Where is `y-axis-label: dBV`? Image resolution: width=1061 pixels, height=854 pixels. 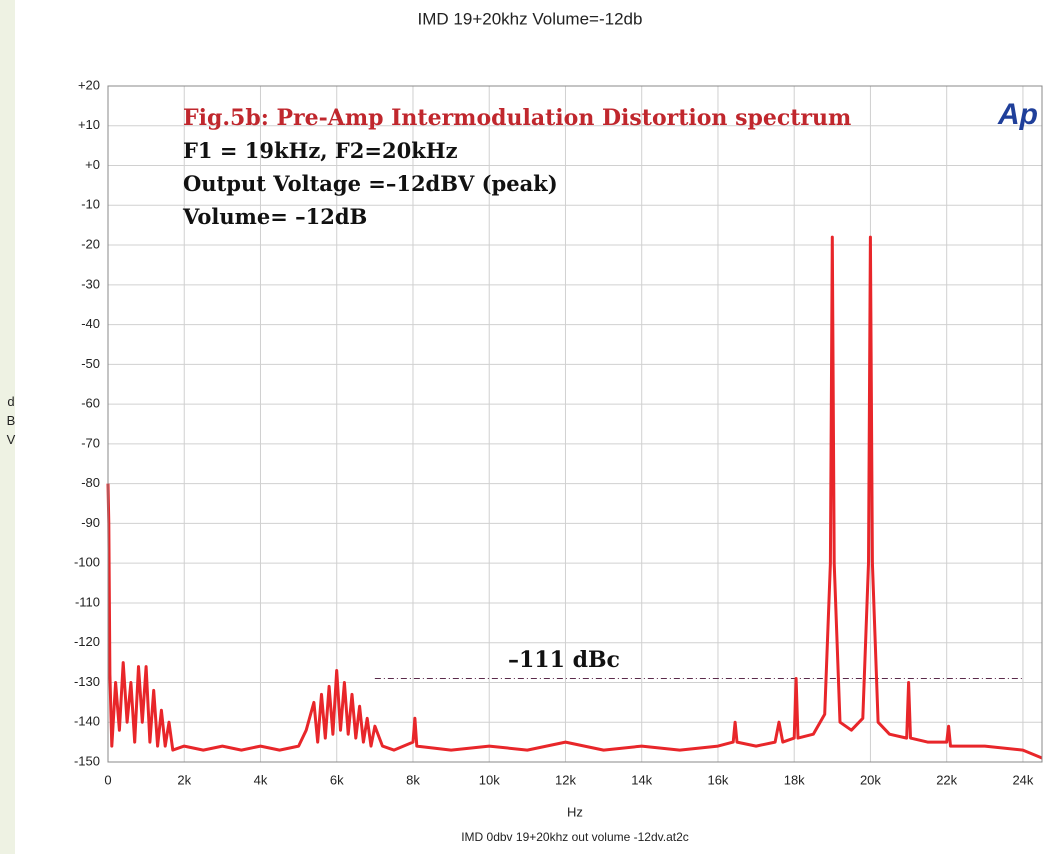 y-axis-label: dBV is located at coordinates (11, 420).